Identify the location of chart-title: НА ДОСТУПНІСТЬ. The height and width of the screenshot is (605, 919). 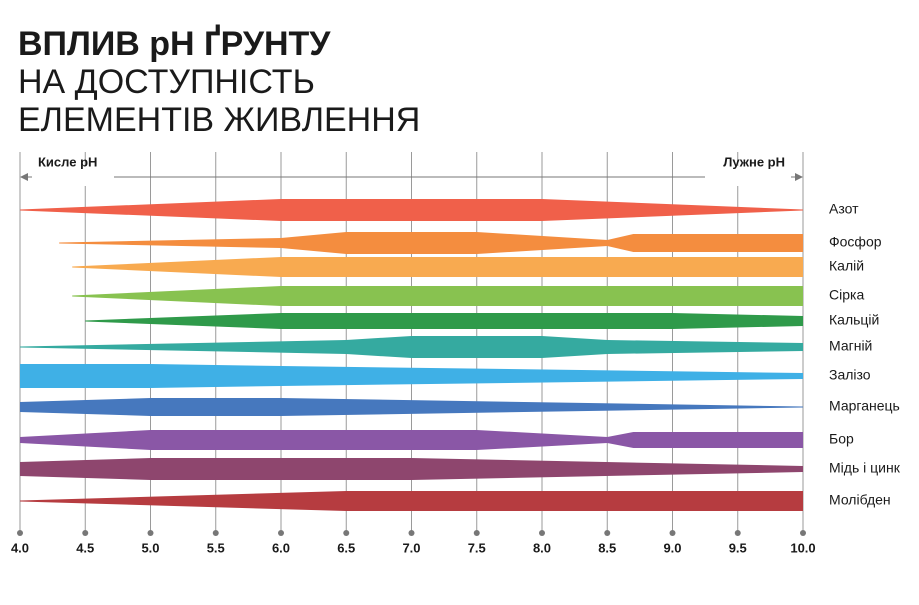
(166, 82).